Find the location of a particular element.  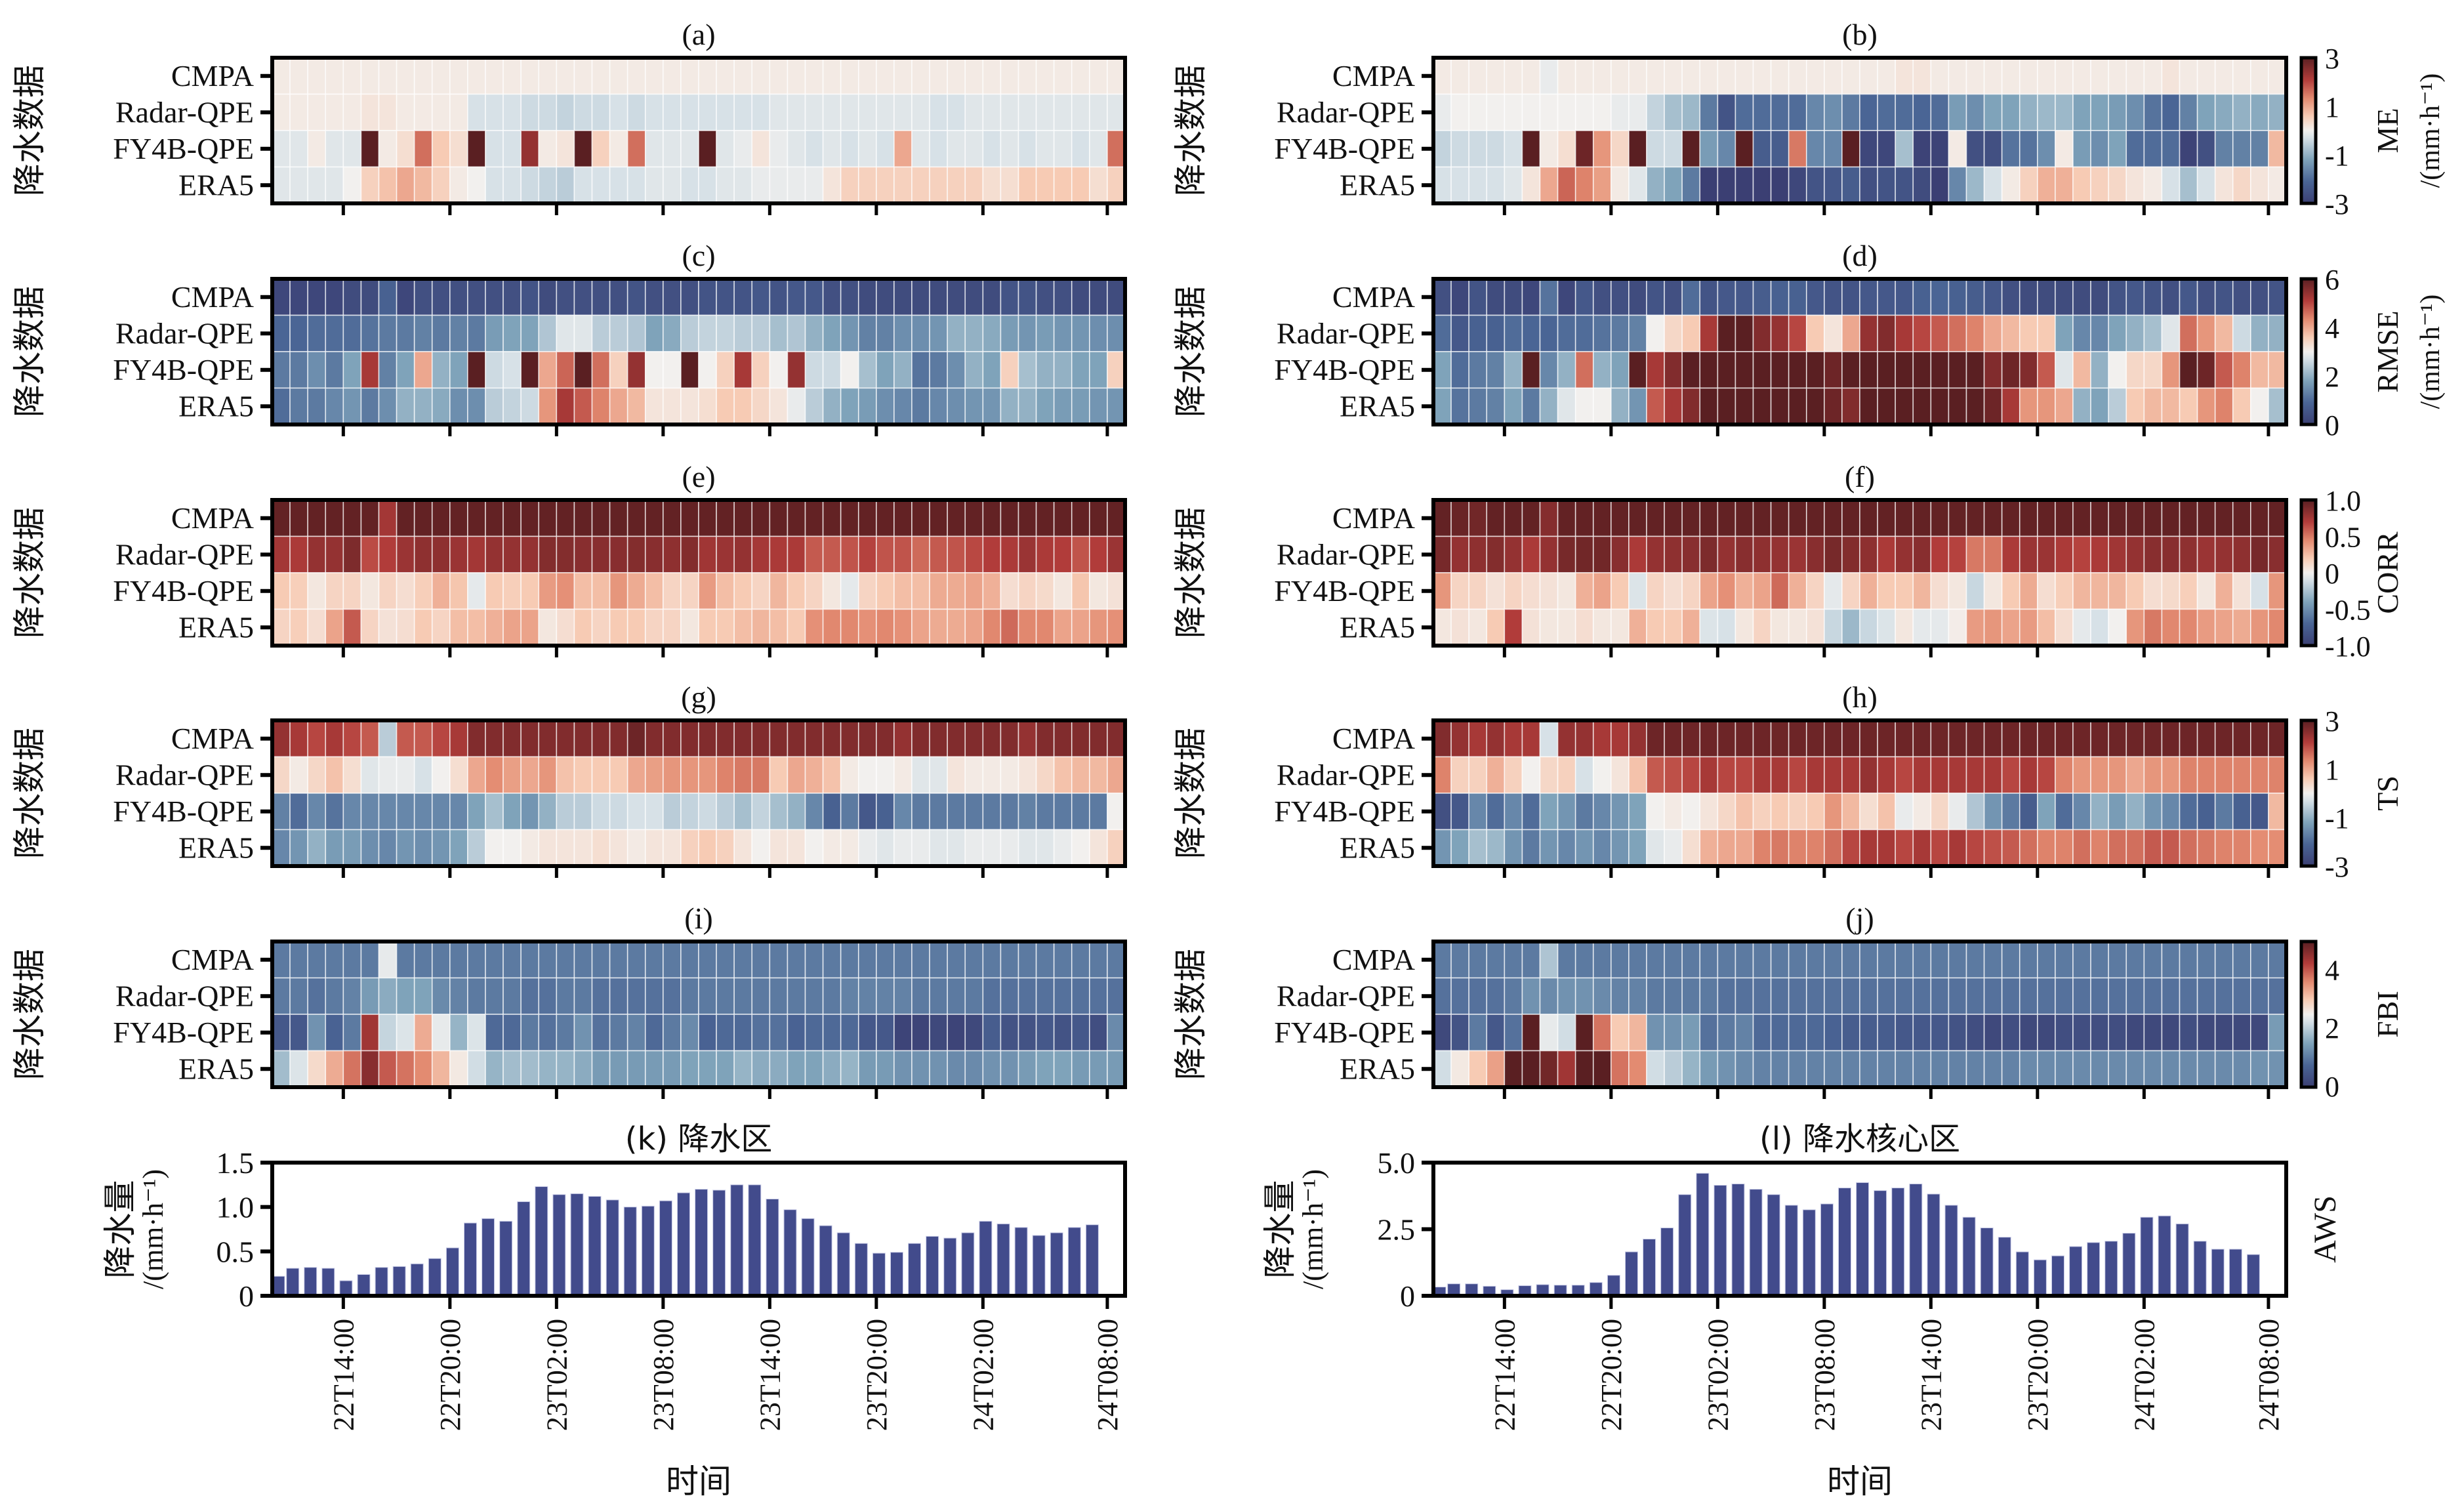

colorbar-tick-label: 0.5 is located at coordinates (2343, 538).